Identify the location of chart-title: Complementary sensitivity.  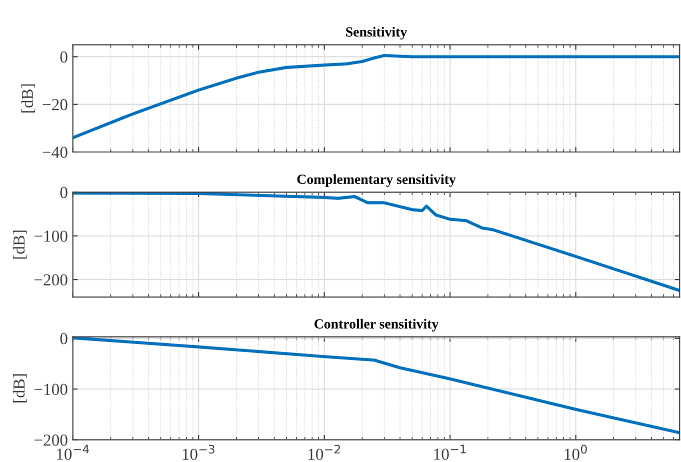
(376, 180).